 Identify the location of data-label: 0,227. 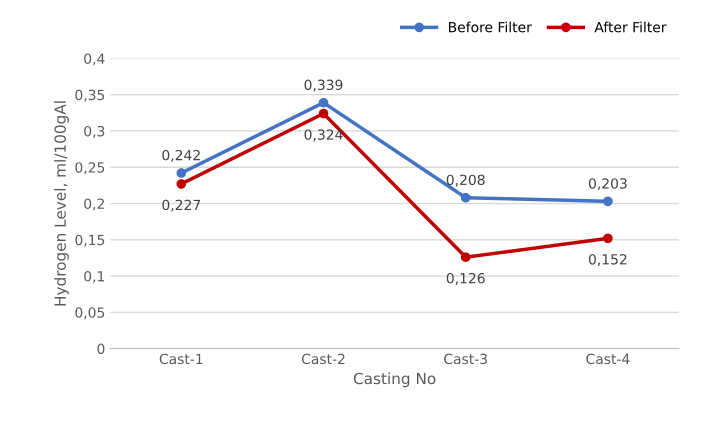
(181, 206).